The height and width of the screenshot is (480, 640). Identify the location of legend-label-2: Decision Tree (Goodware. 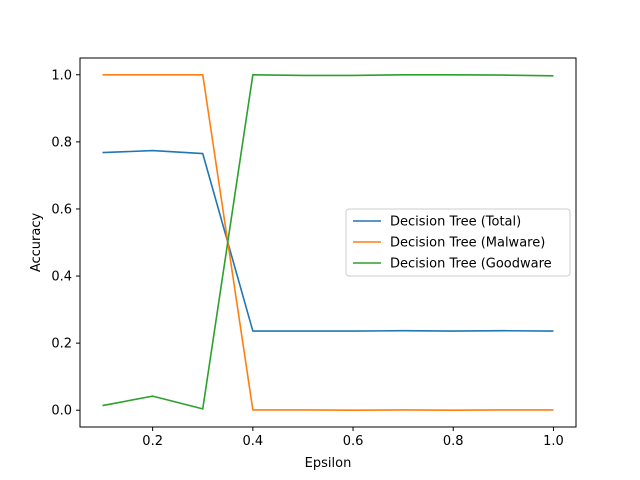
(471, 264).